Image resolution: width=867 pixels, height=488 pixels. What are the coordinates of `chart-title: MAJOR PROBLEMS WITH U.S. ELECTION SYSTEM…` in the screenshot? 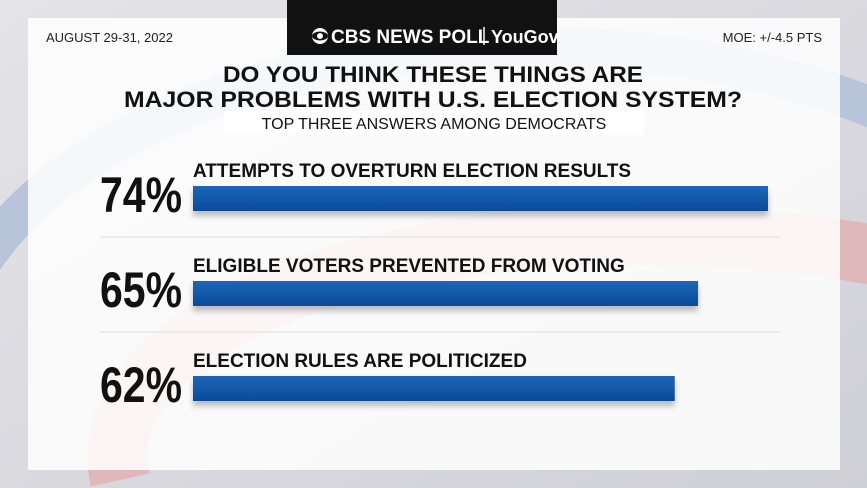 It's located at (433, 99).